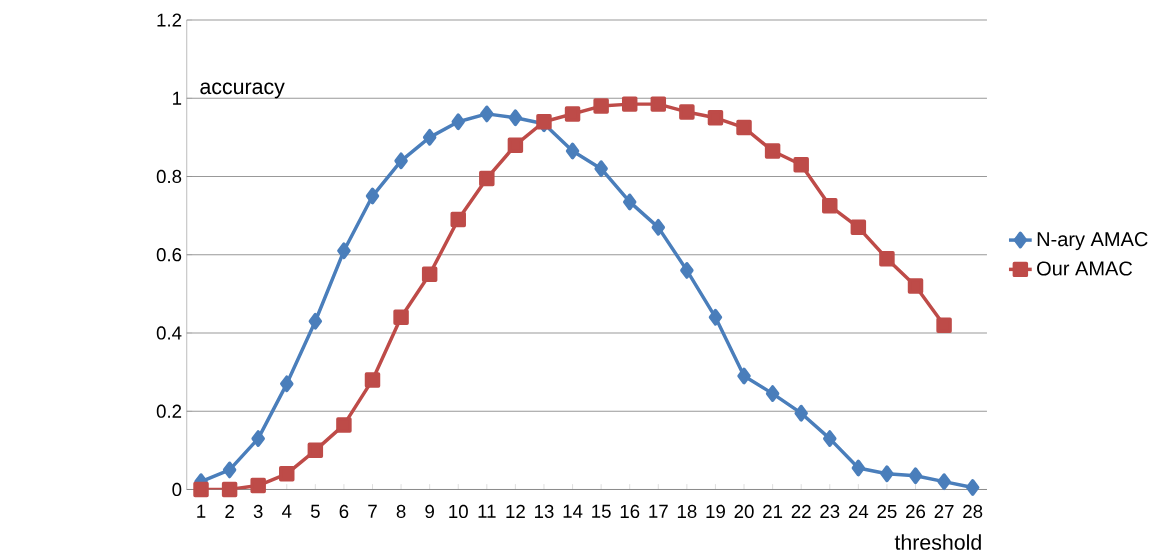 This screenshot has width=1155, height=553. I want to click on x-tick-label: 8, so click(401, 511).